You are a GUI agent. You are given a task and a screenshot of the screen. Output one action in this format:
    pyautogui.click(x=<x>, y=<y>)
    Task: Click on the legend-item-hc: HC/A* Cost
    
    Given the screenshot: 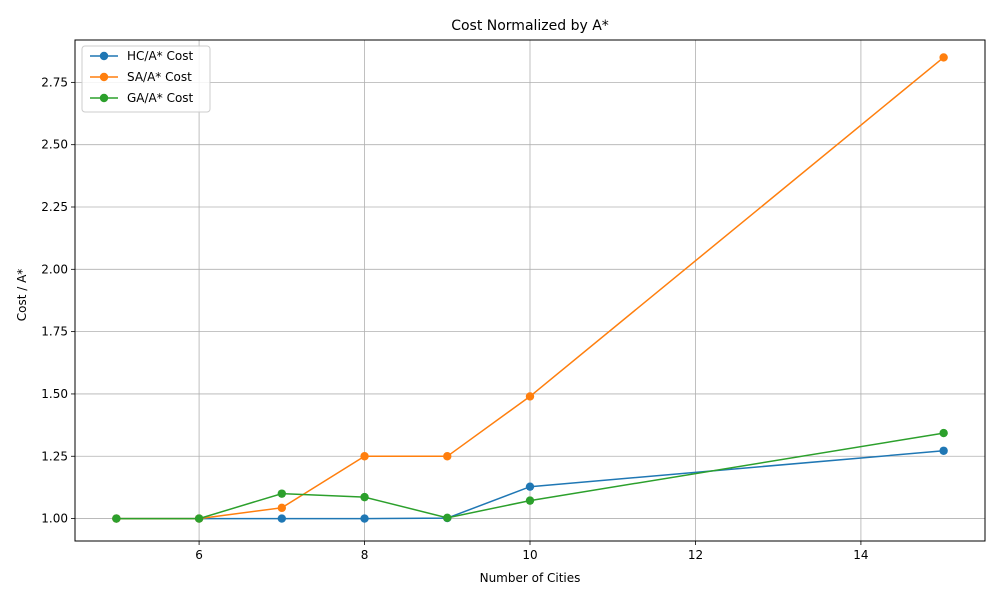 What is the action you would take?
    pyautogui.click(x=141, y=56)
    